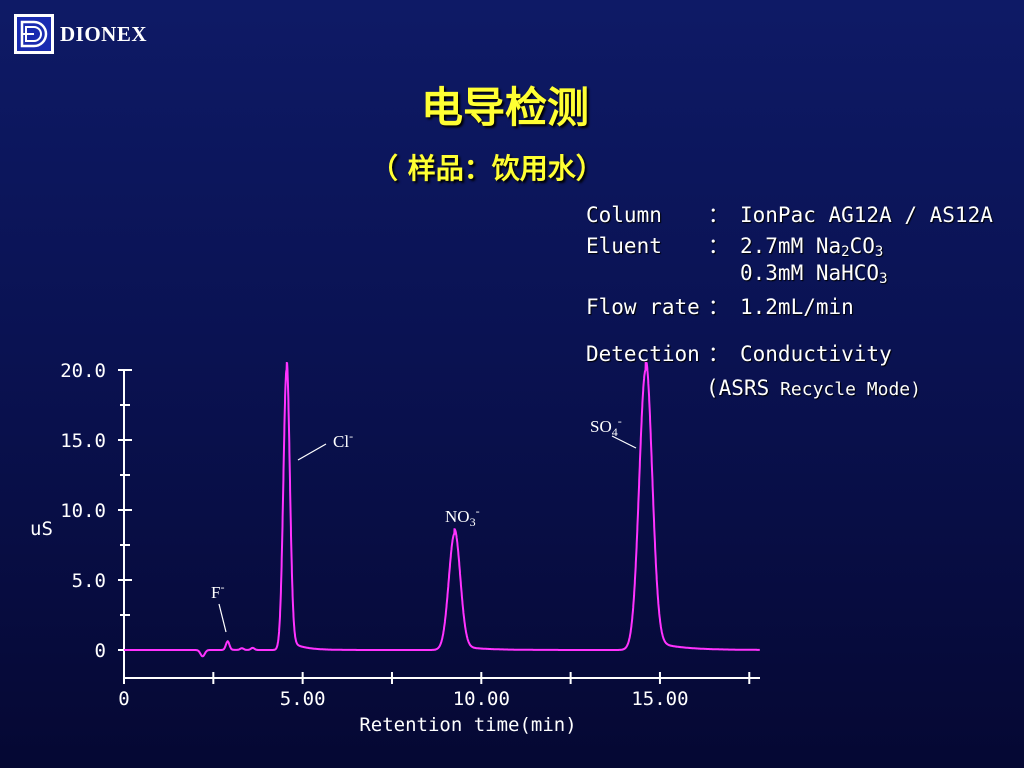  What do you see at coordinates (34, 34) in the screenshot?
I see `dionex-logo-mark-icon` at bounding box center [34, 34].